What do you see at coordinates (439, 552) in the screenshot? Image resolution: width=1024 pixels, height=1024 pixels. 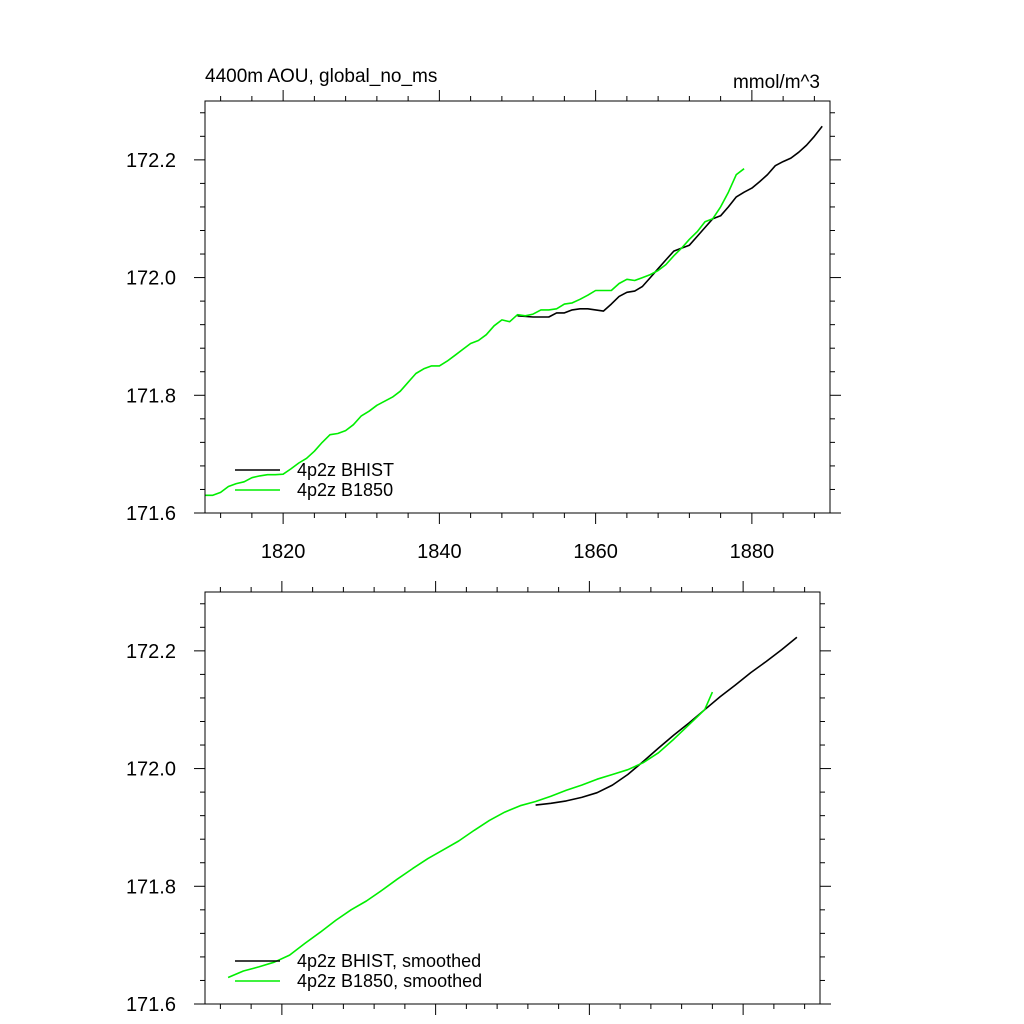 I see `x-tick-label: 1840` at bounding box center [439, 552].